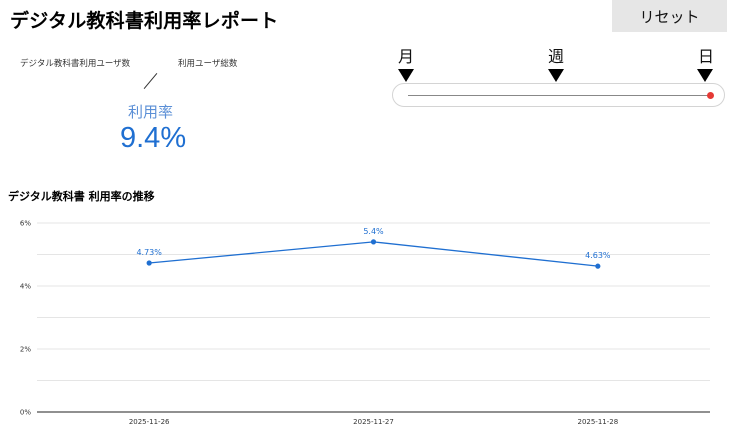 The width and height of the screenshot is (731, 435). Describe the element at coordinates (149, 422) in the screenshot. I see `x-tick-label: 2025-11-26` at that location.